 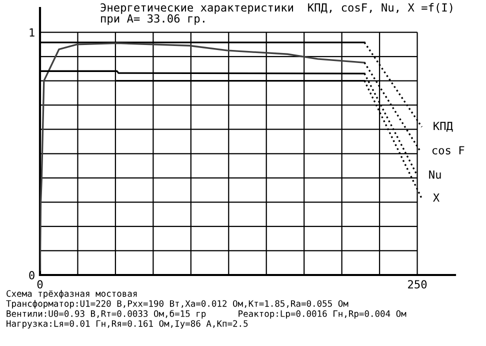 I want to click on text: Схема трёхфазная мостовая, so click(x=71, y=294).